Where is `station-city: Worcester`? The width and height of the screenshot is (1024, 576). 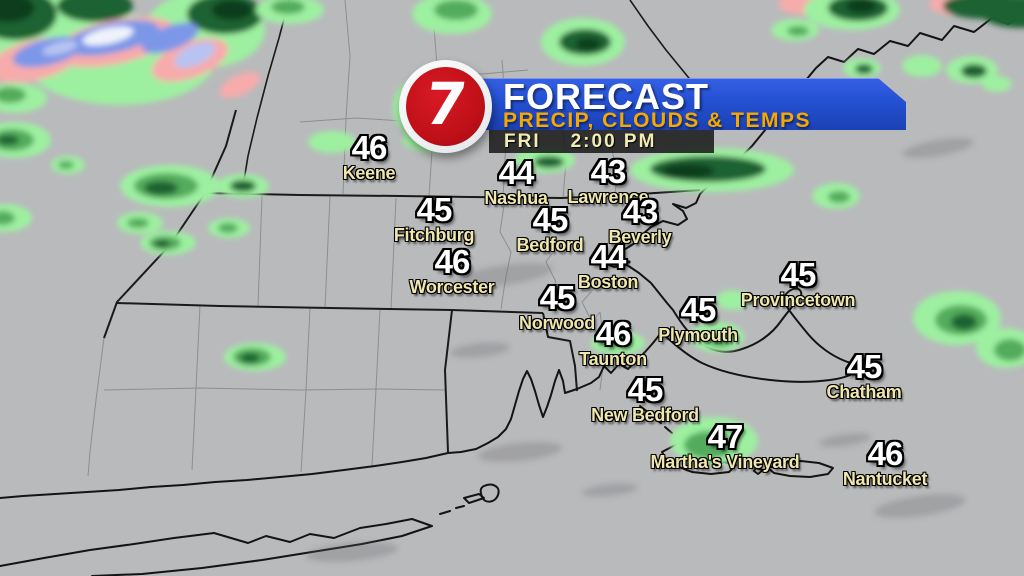
station-city: Worcester is located at coordinates (452, 287).